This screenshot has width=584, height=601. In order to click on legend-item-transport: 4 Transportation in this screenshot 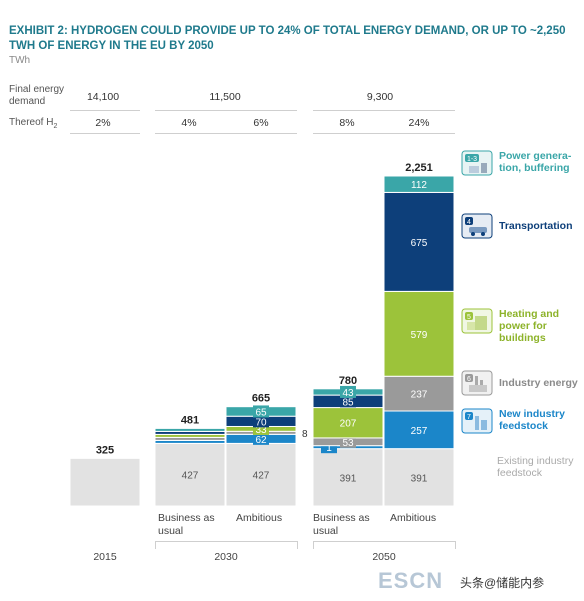, I will do `click(521, 226)`.